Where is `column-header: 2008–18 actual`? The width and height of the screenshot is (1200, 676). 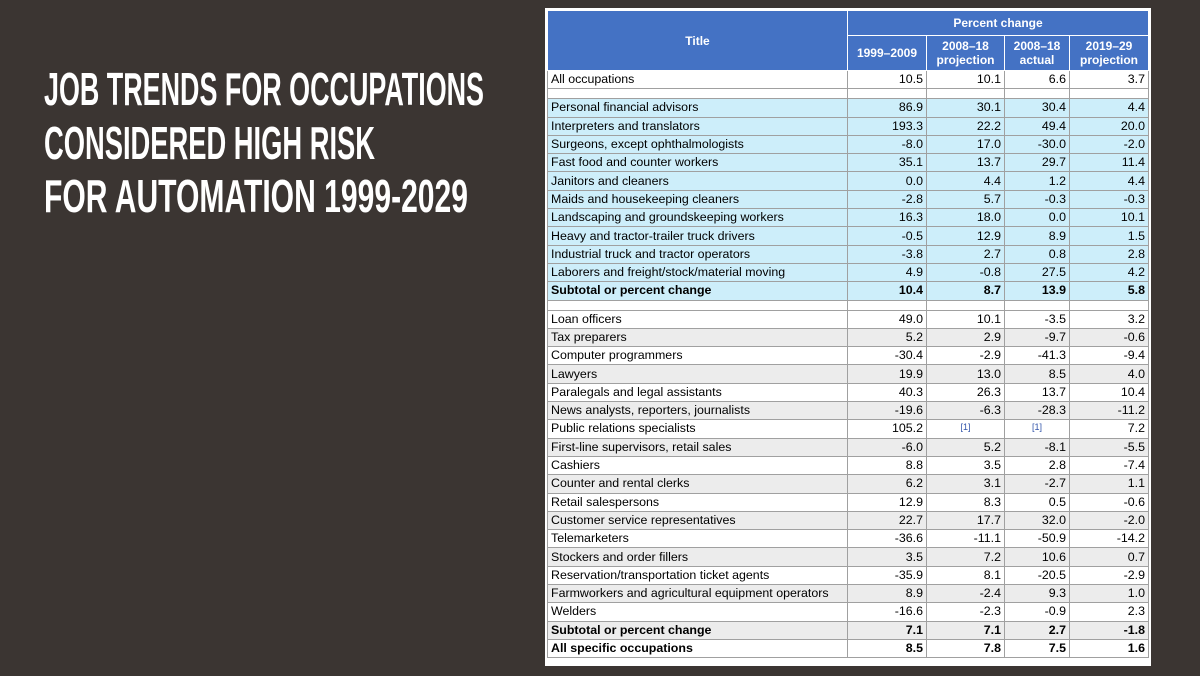
column-header: 2008–18 actual is located at coordinates (1037, 53).